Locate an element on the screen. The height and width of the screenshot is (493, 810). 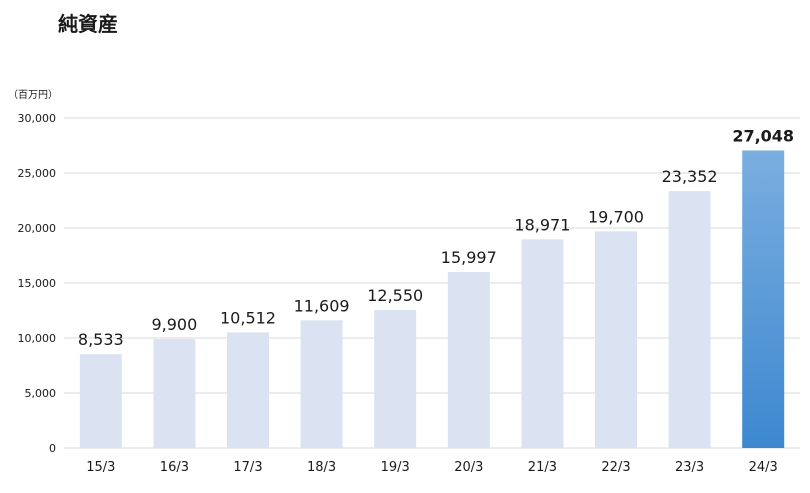
data-label: 10,512 is located at coordinates (248, 317).